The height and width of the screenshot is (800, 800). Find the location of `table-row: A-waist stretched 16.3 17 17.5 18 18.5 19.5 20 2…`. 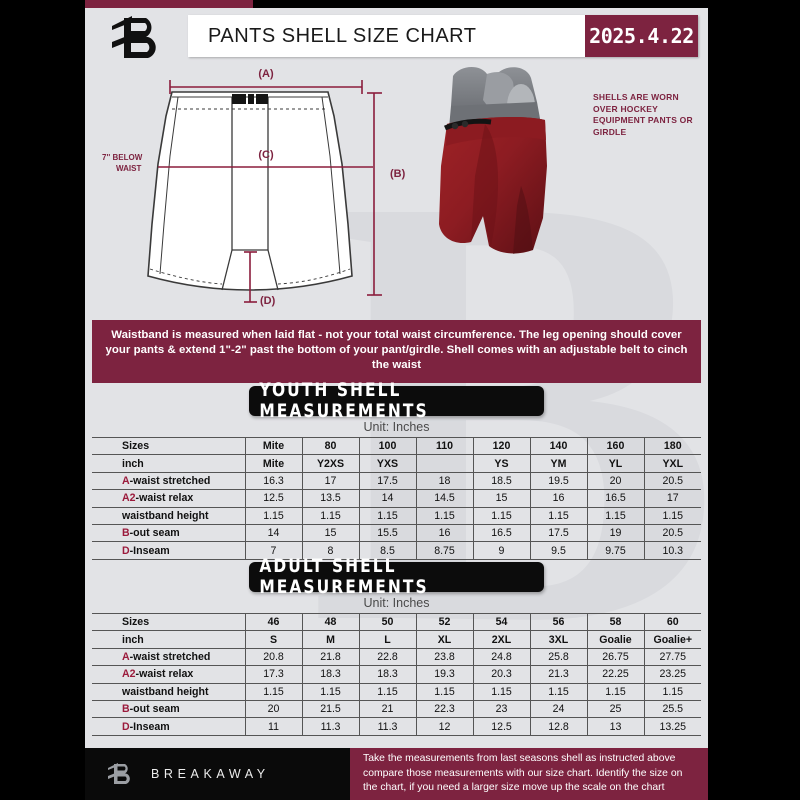

table-row: A-waist stretched 16.3 17 17.5 18 18.5 19.5 20 2… is located at coordinates (396, 481).